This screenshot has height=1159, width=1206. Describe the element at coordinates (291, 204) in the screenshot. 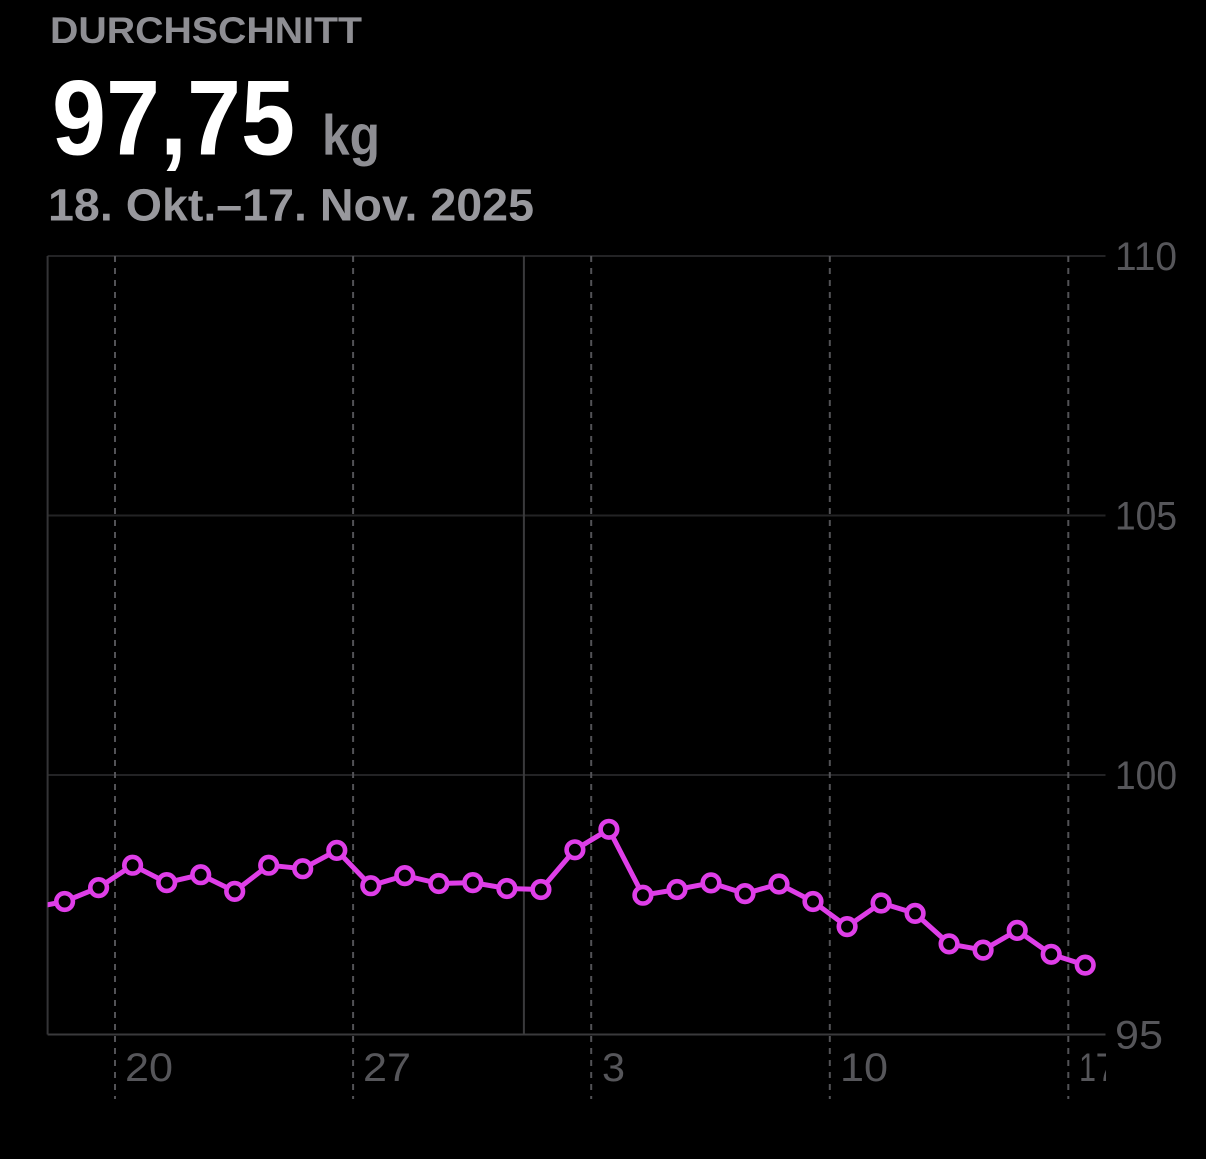

I see `svg-text: 18. Okt.–17. Nov. 2025` at that location.